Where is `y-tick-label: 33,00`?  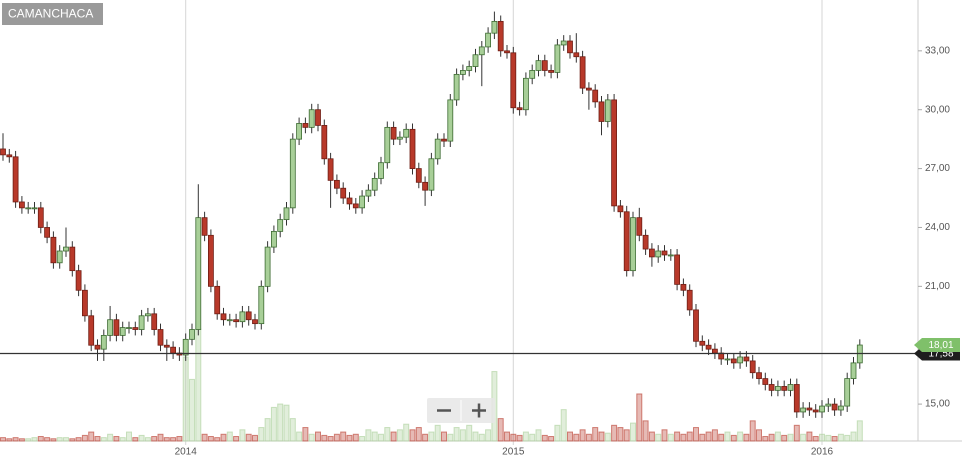
y-tick-label: 33,00 is located at coordinates (937, 50).